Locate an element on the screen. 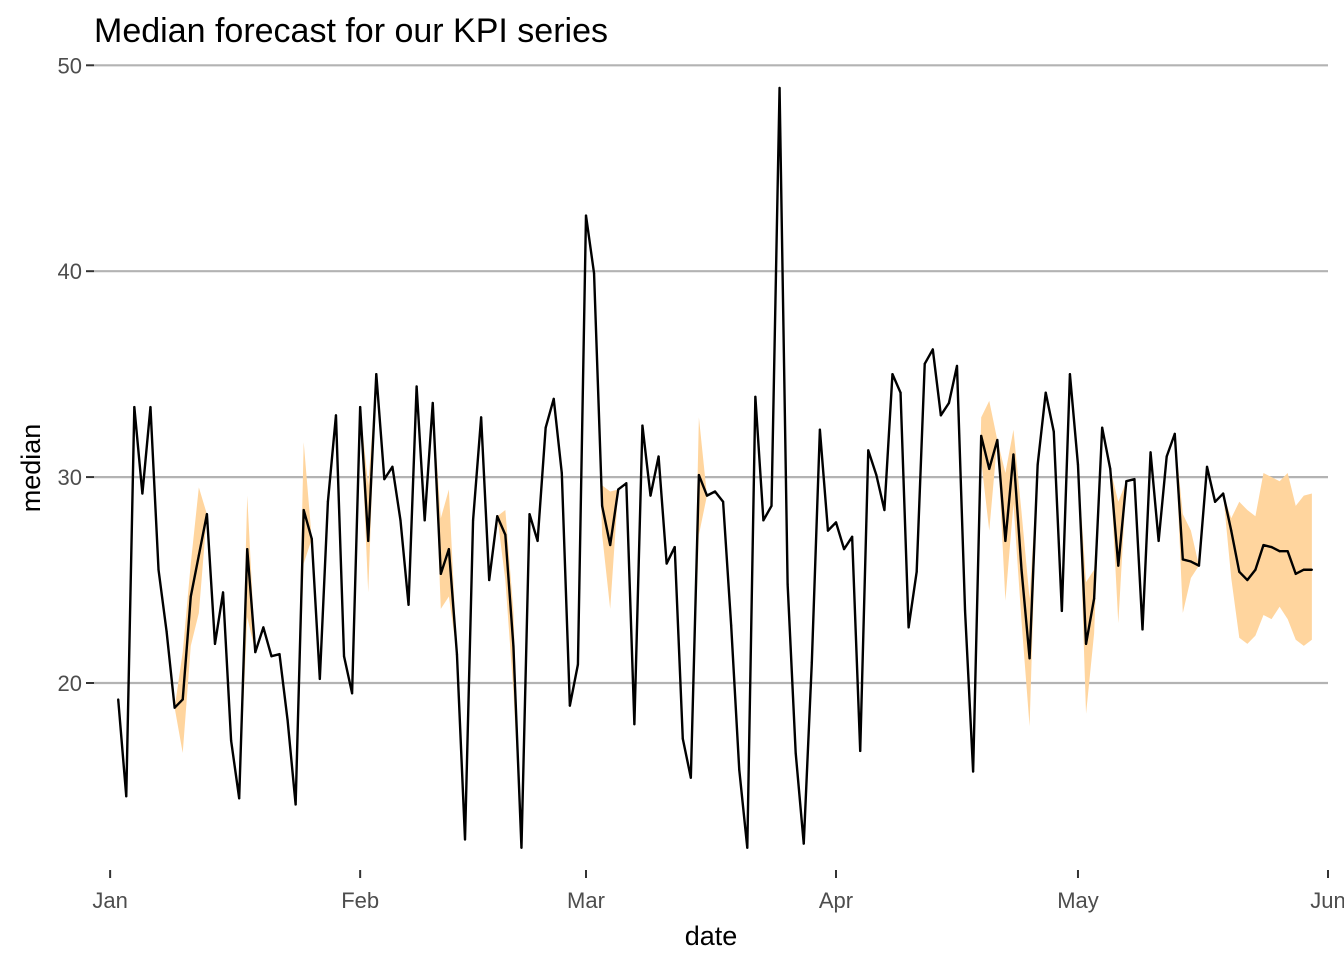 The width and height of the screenshot is (1344, 960). y-axis: 20 30 40 50 is located at coordinates (76, 374).